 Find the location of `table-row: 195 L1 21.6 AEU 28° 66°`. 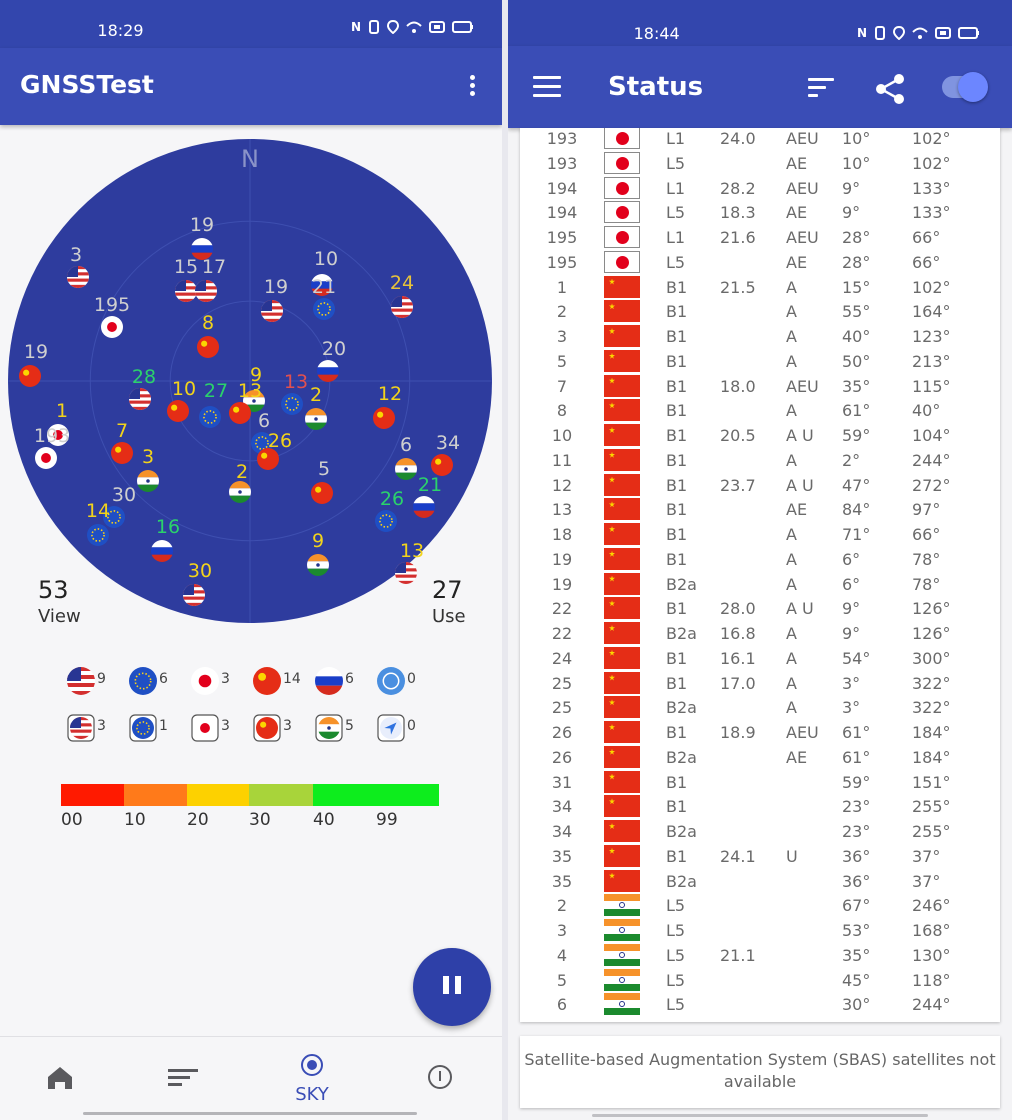

table-row: 195 L1 21.6 AEU 28° 66° is located at coordinates (760, 237).